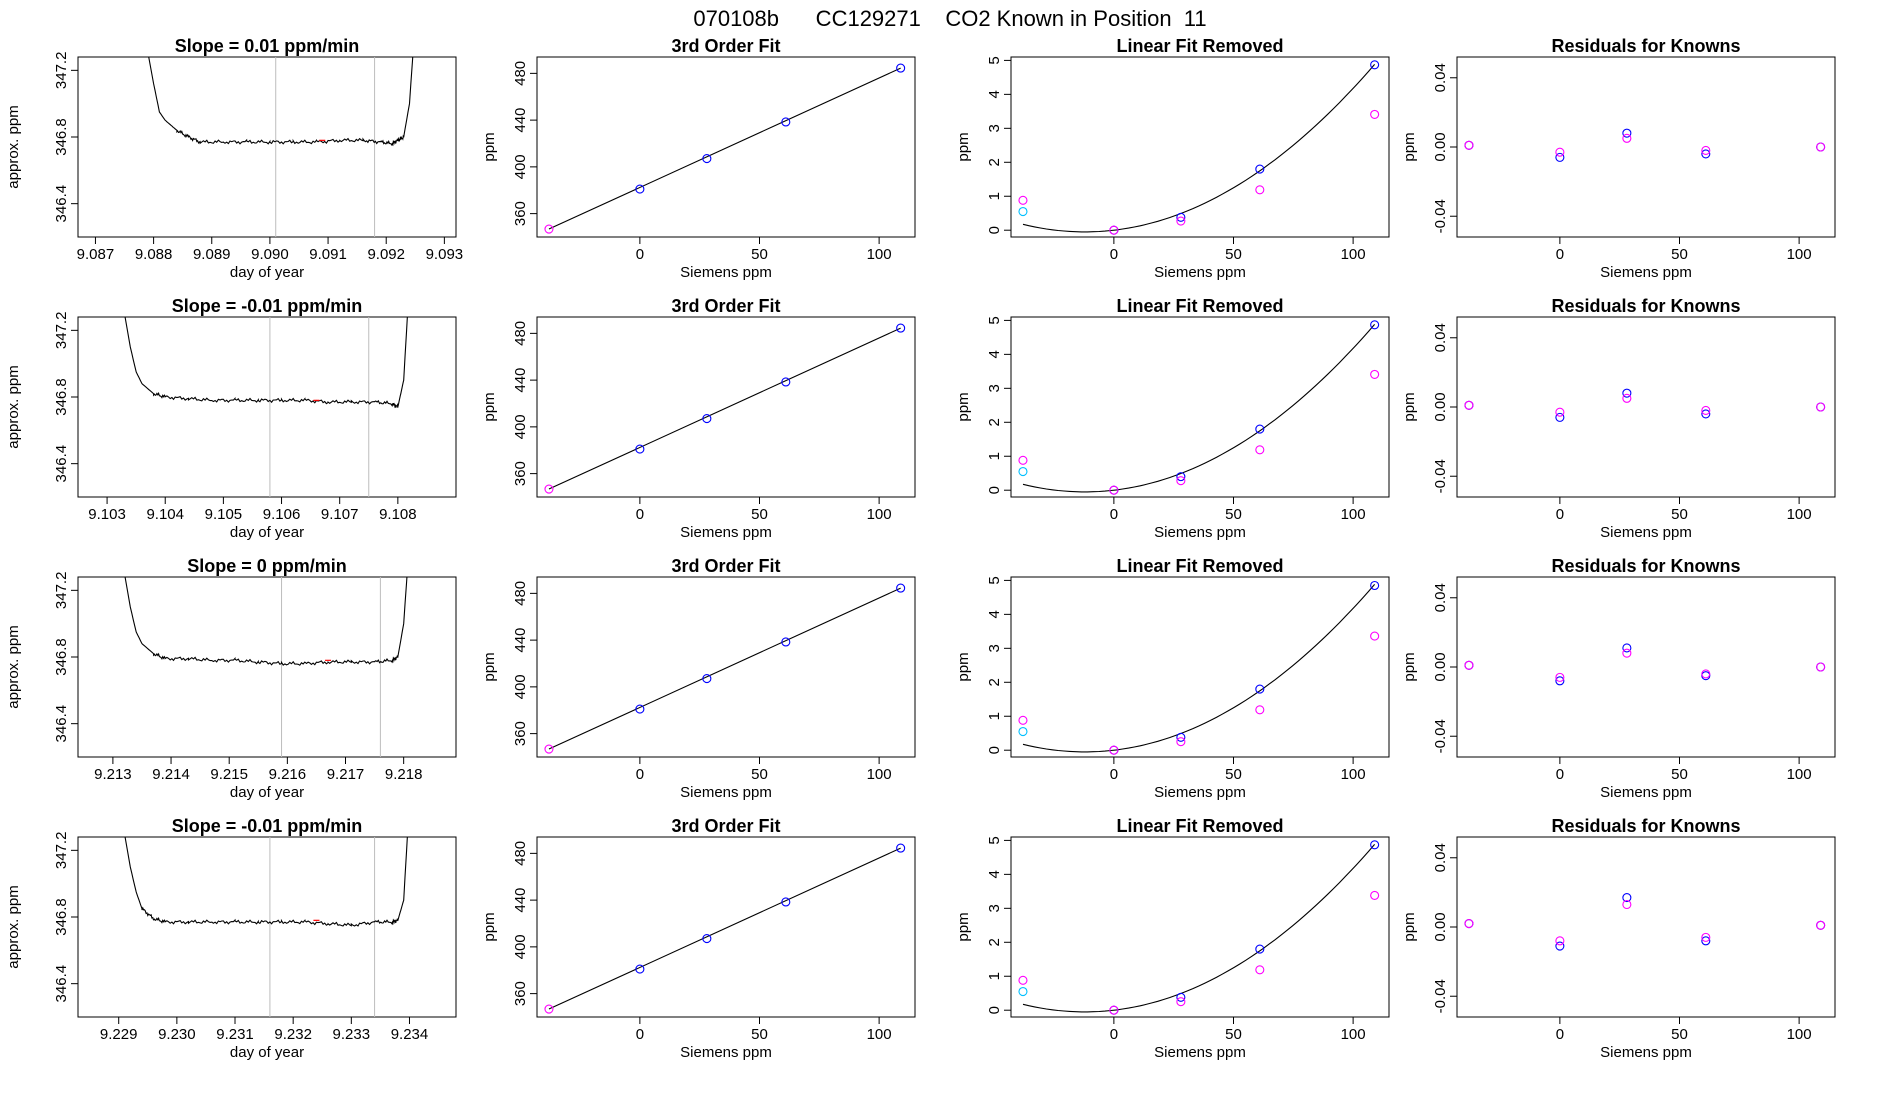 The image size is (1900, 1100). Describe the element at coordinates (1440, 337) in the screenshot. I see `y-tick-label: 0.04` at that location.